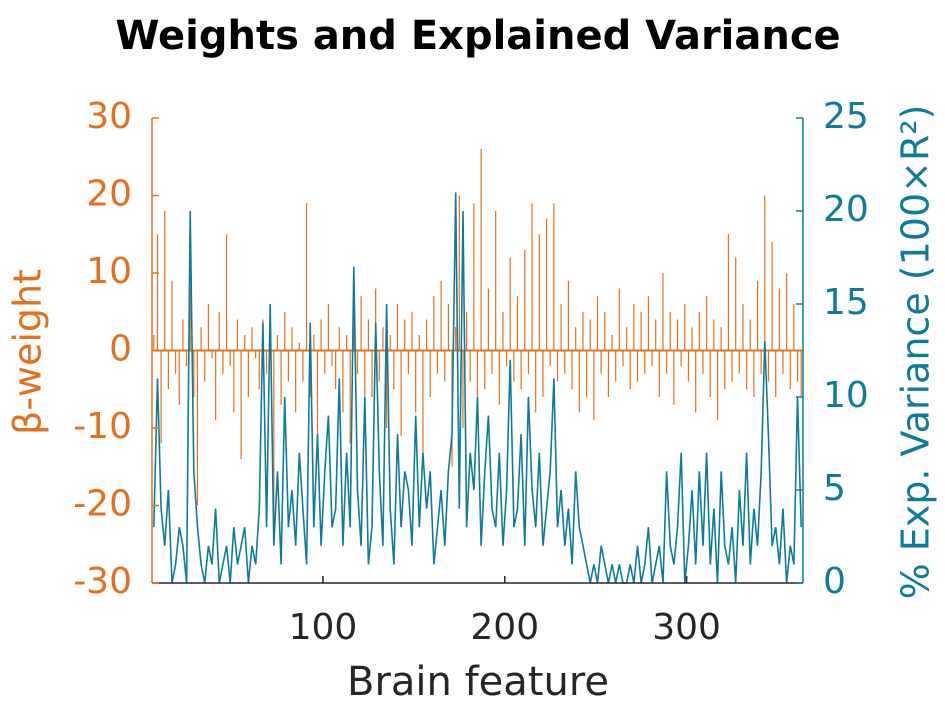 This screenshot has width=945, height=709. I want to click on chart-title: Weights and Explained Variance, so click(477, 36).